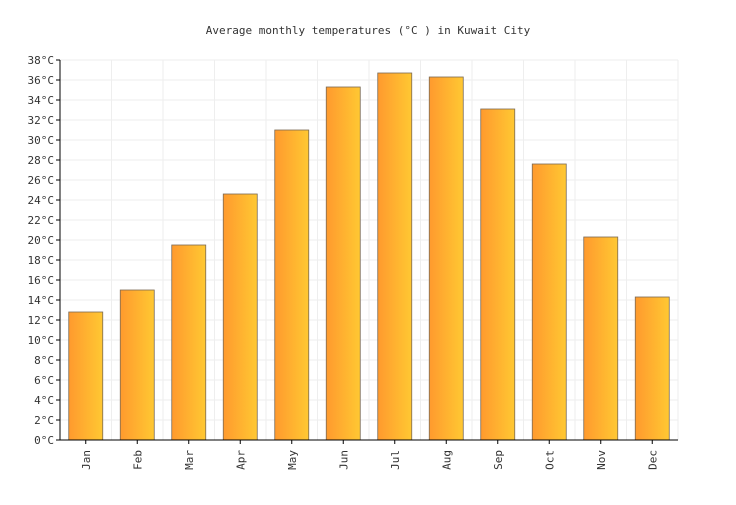 This screenshot has width=736, height=505. I want to click on y-tick-label: 32°C, so click(41, 120).